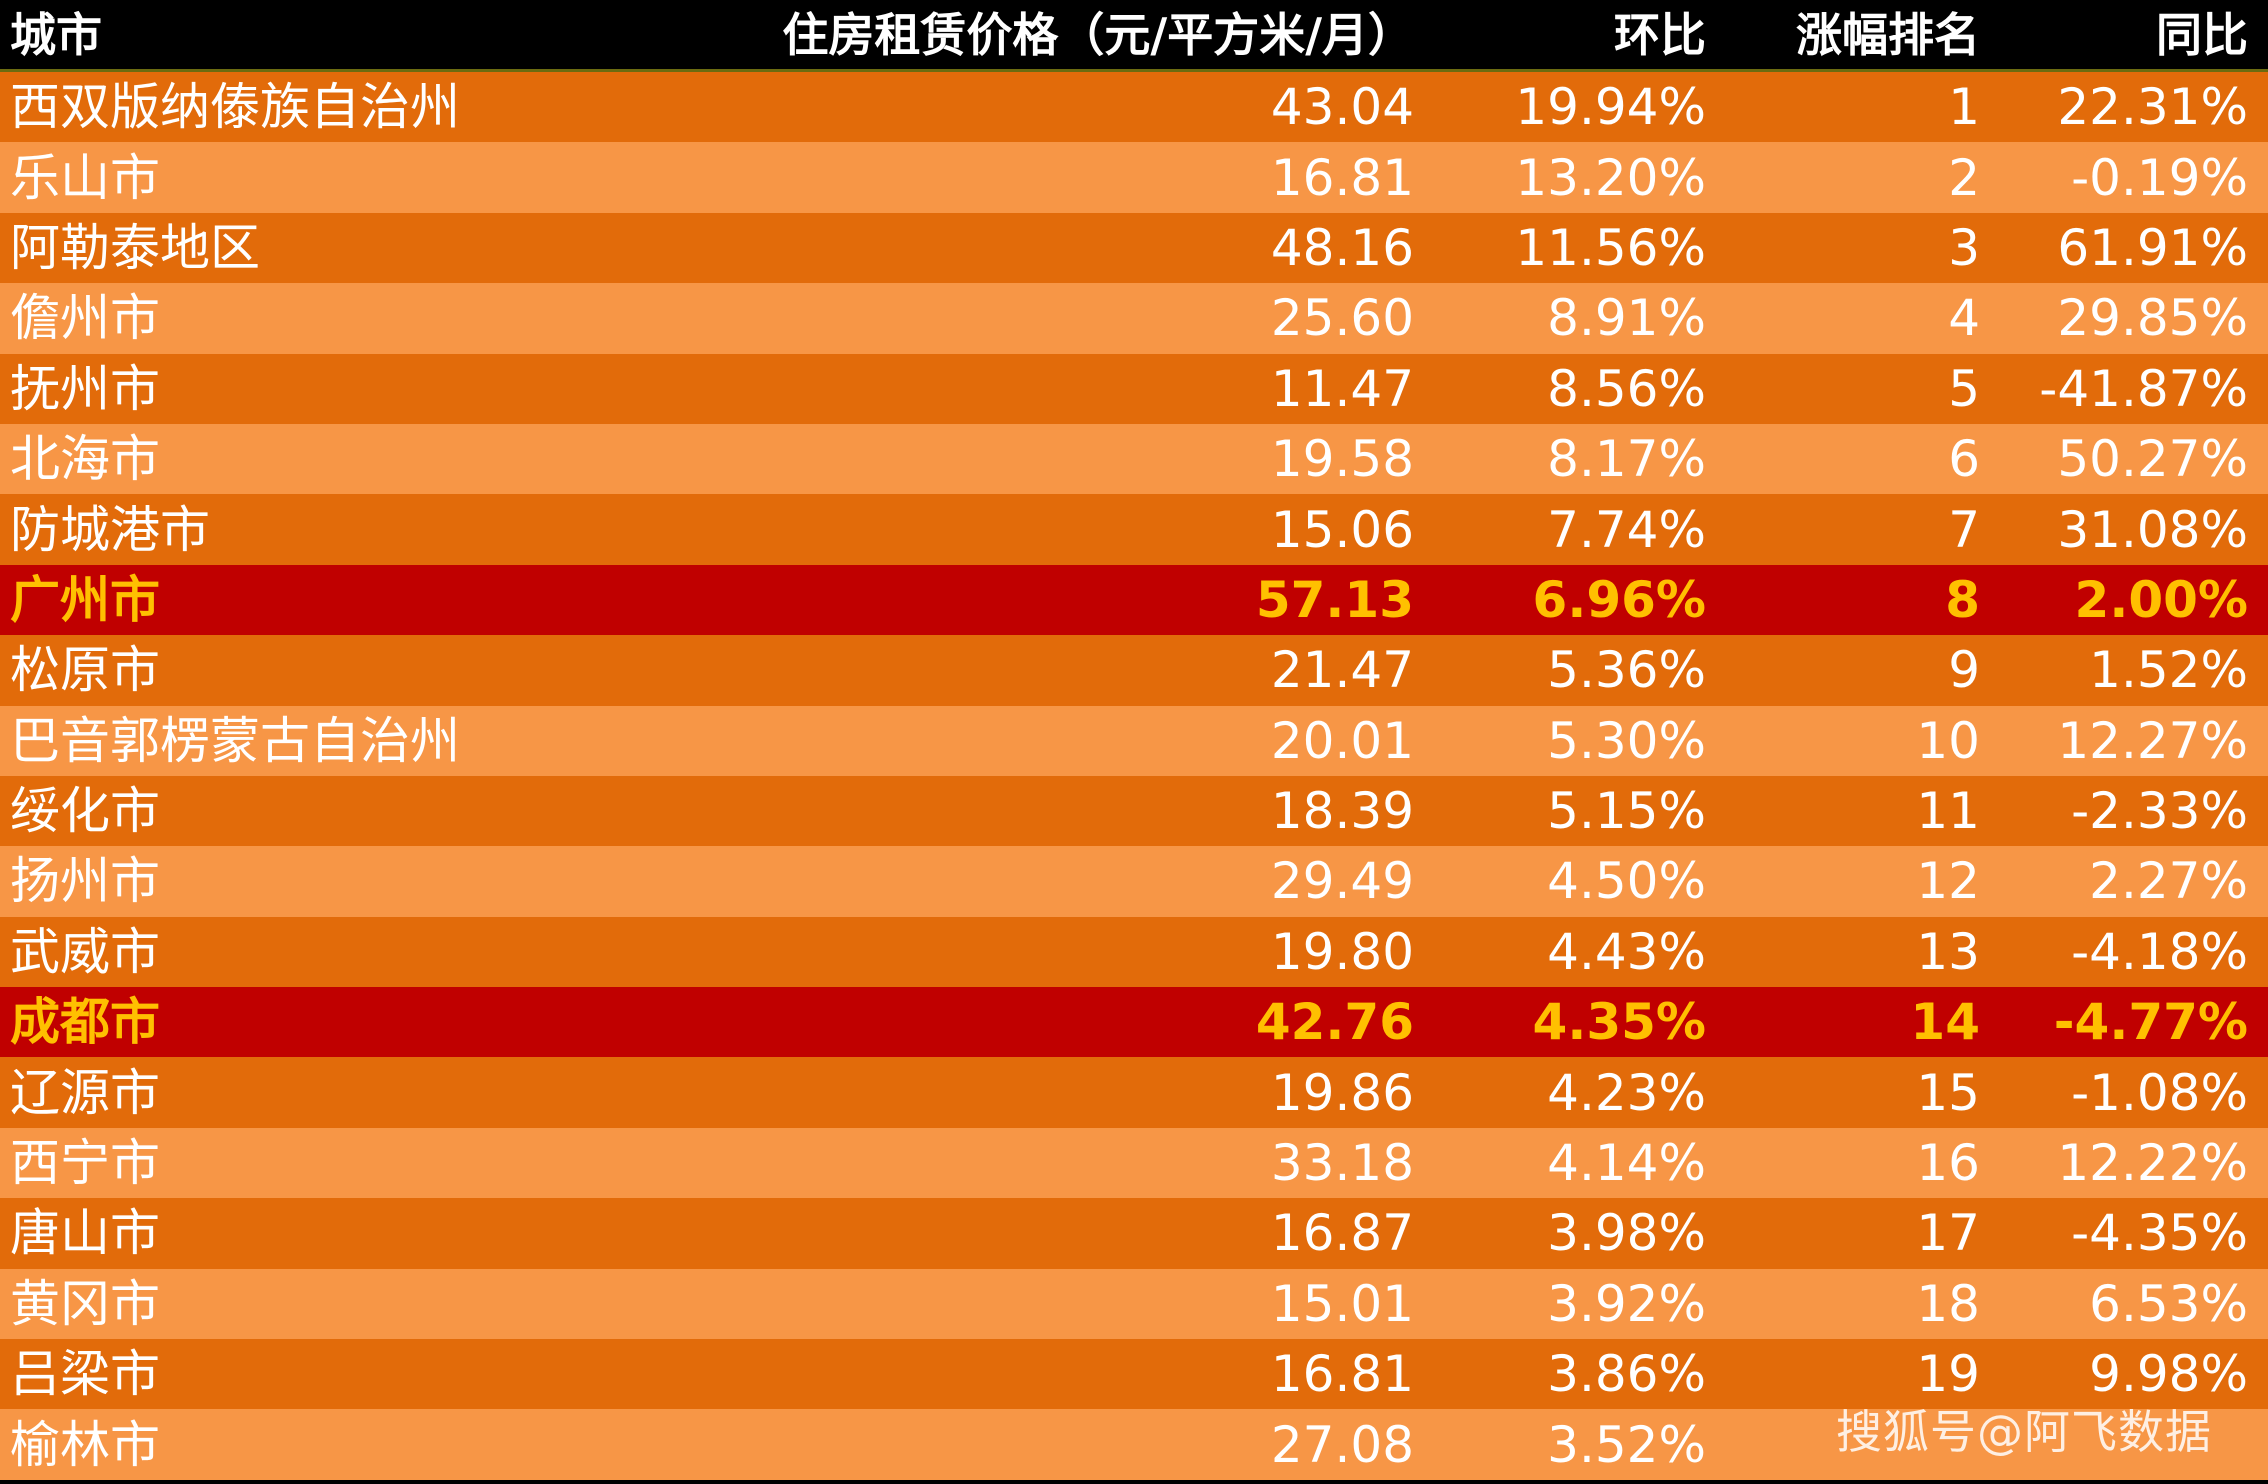 This screenshot has height=1484, width=2268. I want to click on table-row: 北海市 19.58 8.17% 6 50.27%, so click(1134, 459).